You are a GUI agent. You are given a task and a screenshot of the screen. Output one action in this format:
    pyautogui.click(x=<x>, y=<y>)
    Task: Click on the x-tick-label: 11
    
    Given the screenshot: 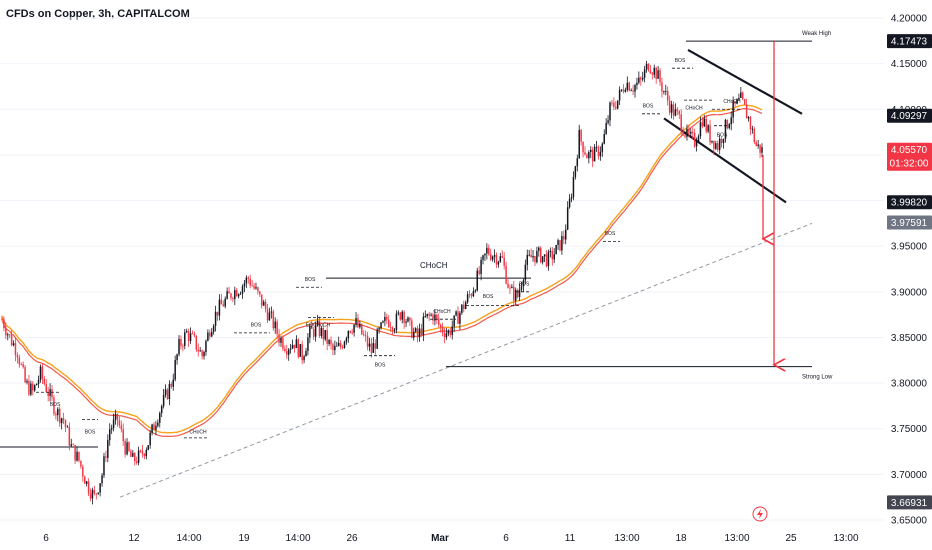 What is the action you would take?
    pyautogui.click(x=570, y=538)
    